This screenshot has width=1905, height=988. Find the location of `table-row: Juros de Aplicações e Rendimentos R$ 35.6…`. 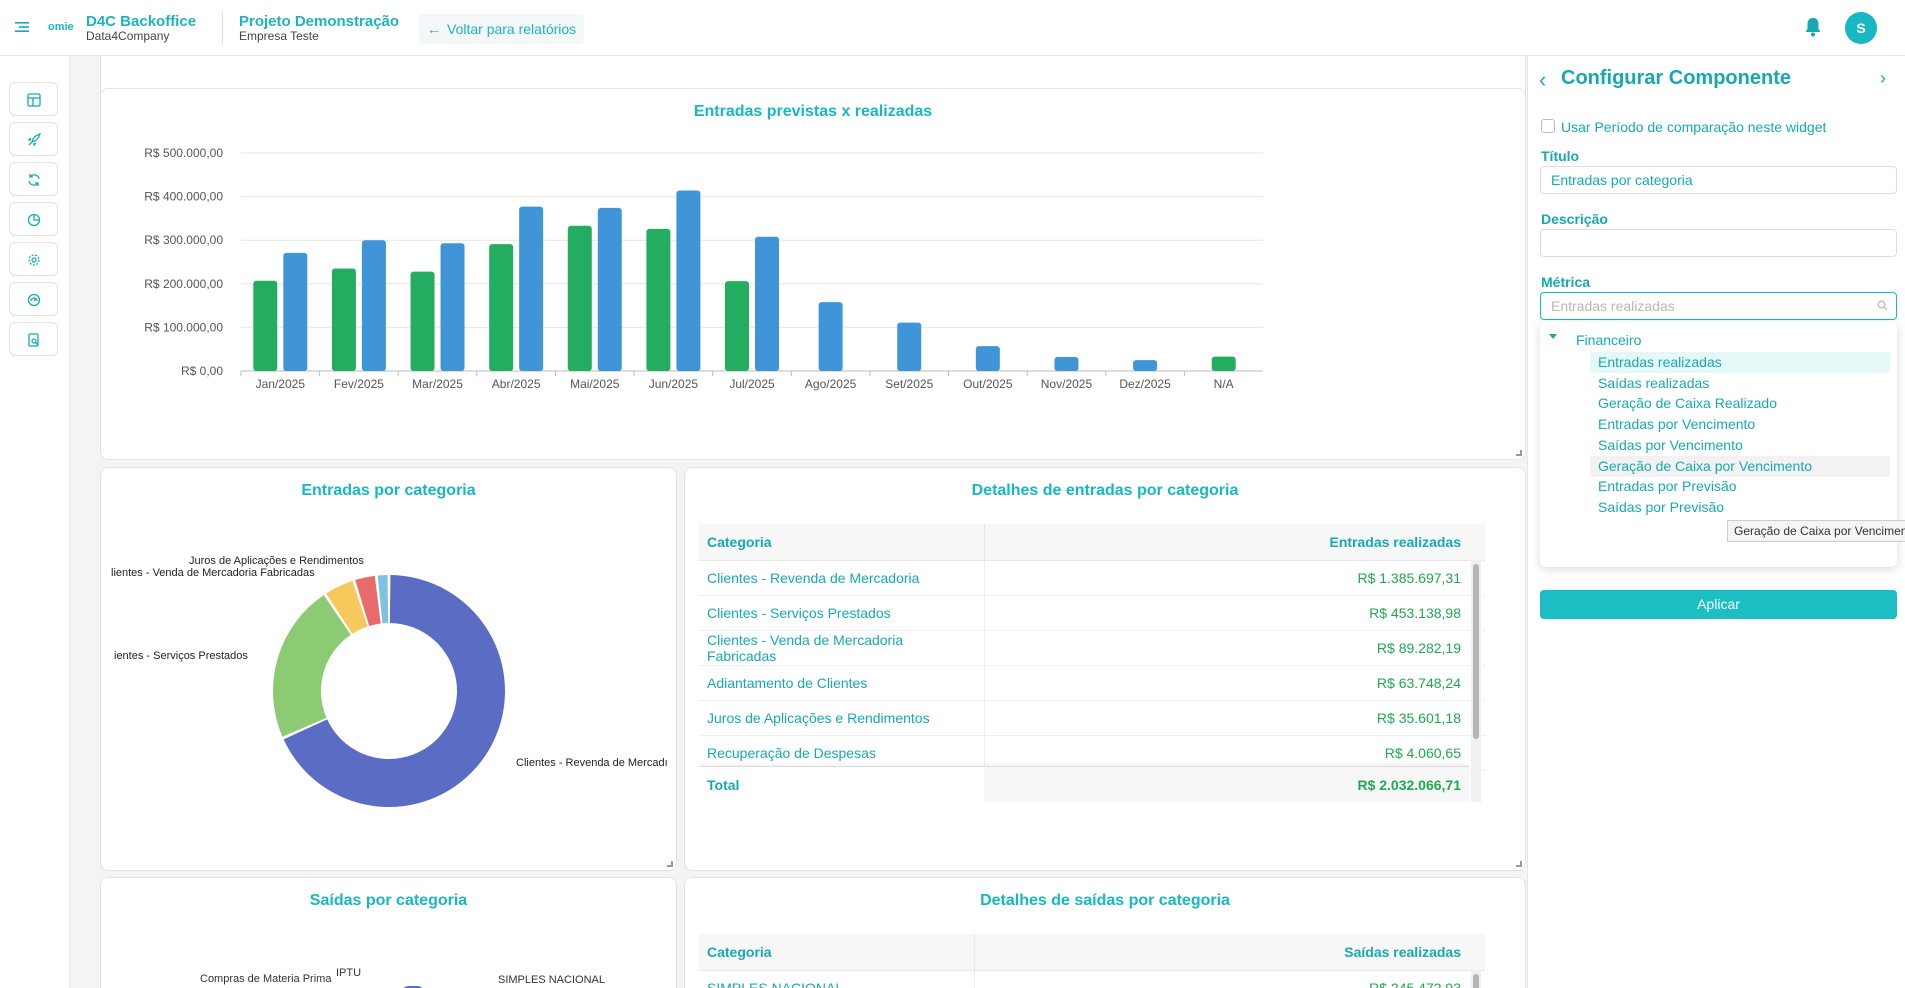

table-row: Juros de Aplicações e Rendimentos R$ 35.6… is located at coordinates (1092, 718).